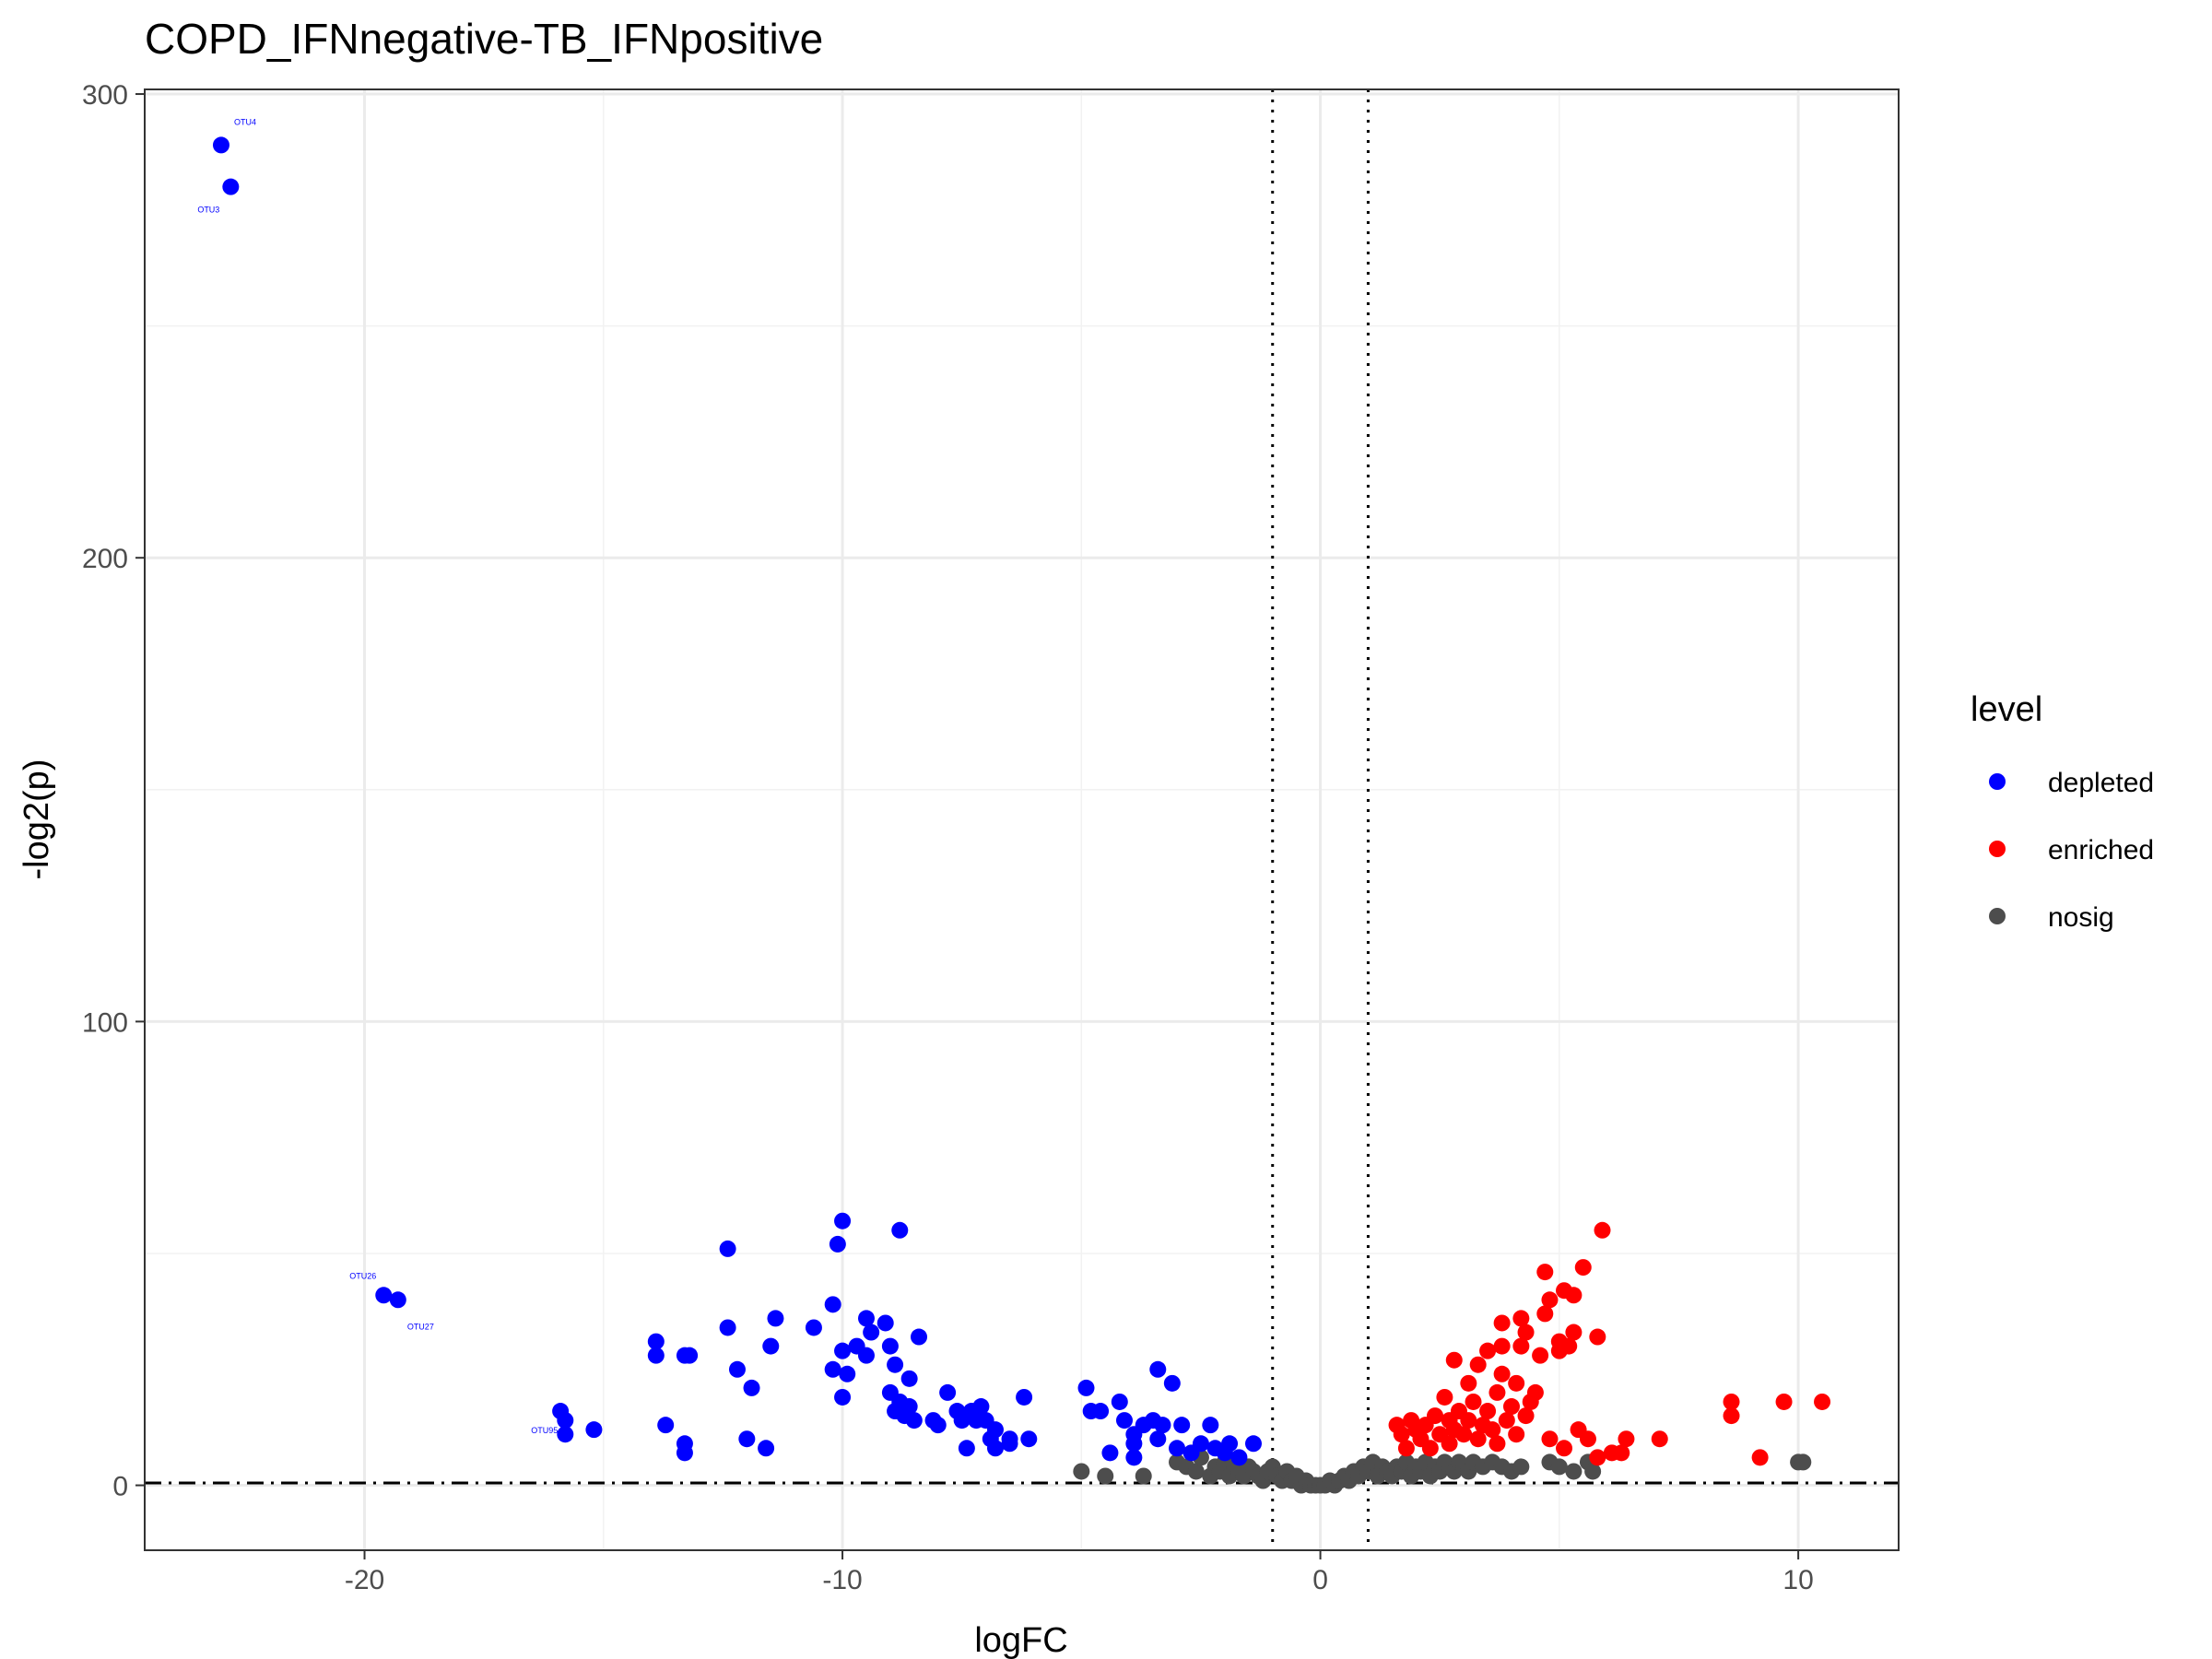 The height and width of the screenshot is (1659, 2212). I want to click on point-label: OTU27, so click(420, 1326).